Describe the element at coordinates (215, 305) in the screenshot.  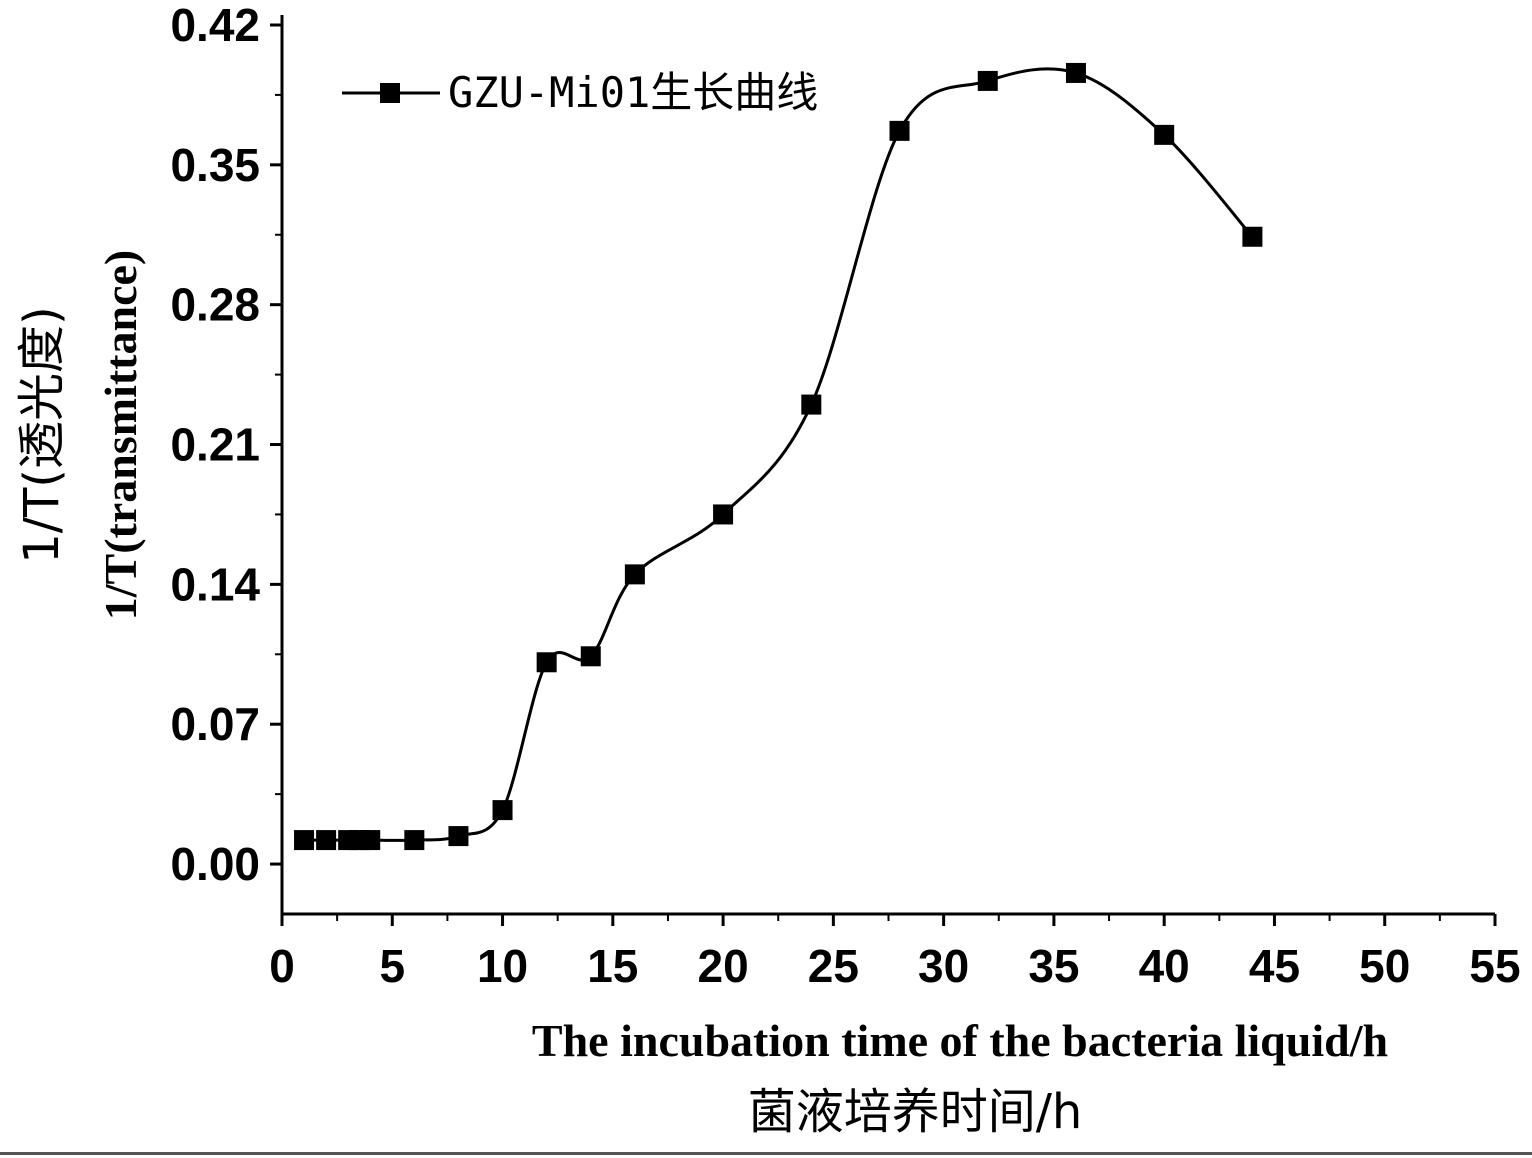
I see `y-tick-label: 0.28` at that location.